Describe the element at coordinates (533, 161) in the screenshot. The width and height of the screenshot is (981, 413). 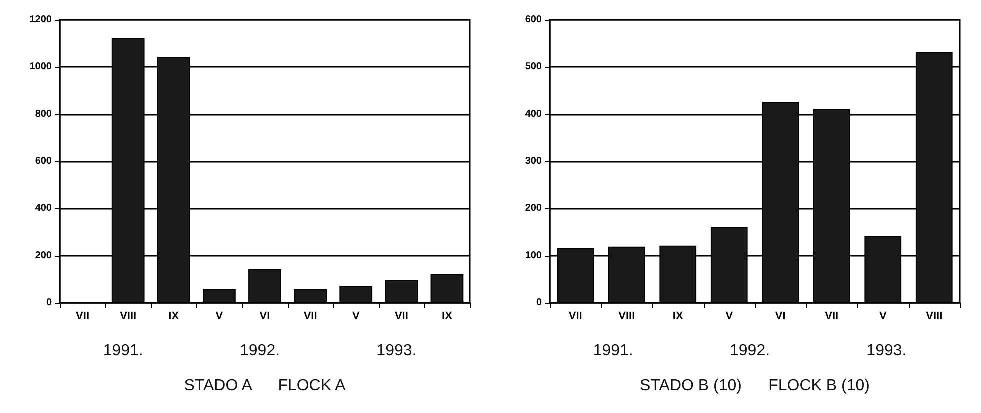
I see `y-tick-label: 300` at that location.